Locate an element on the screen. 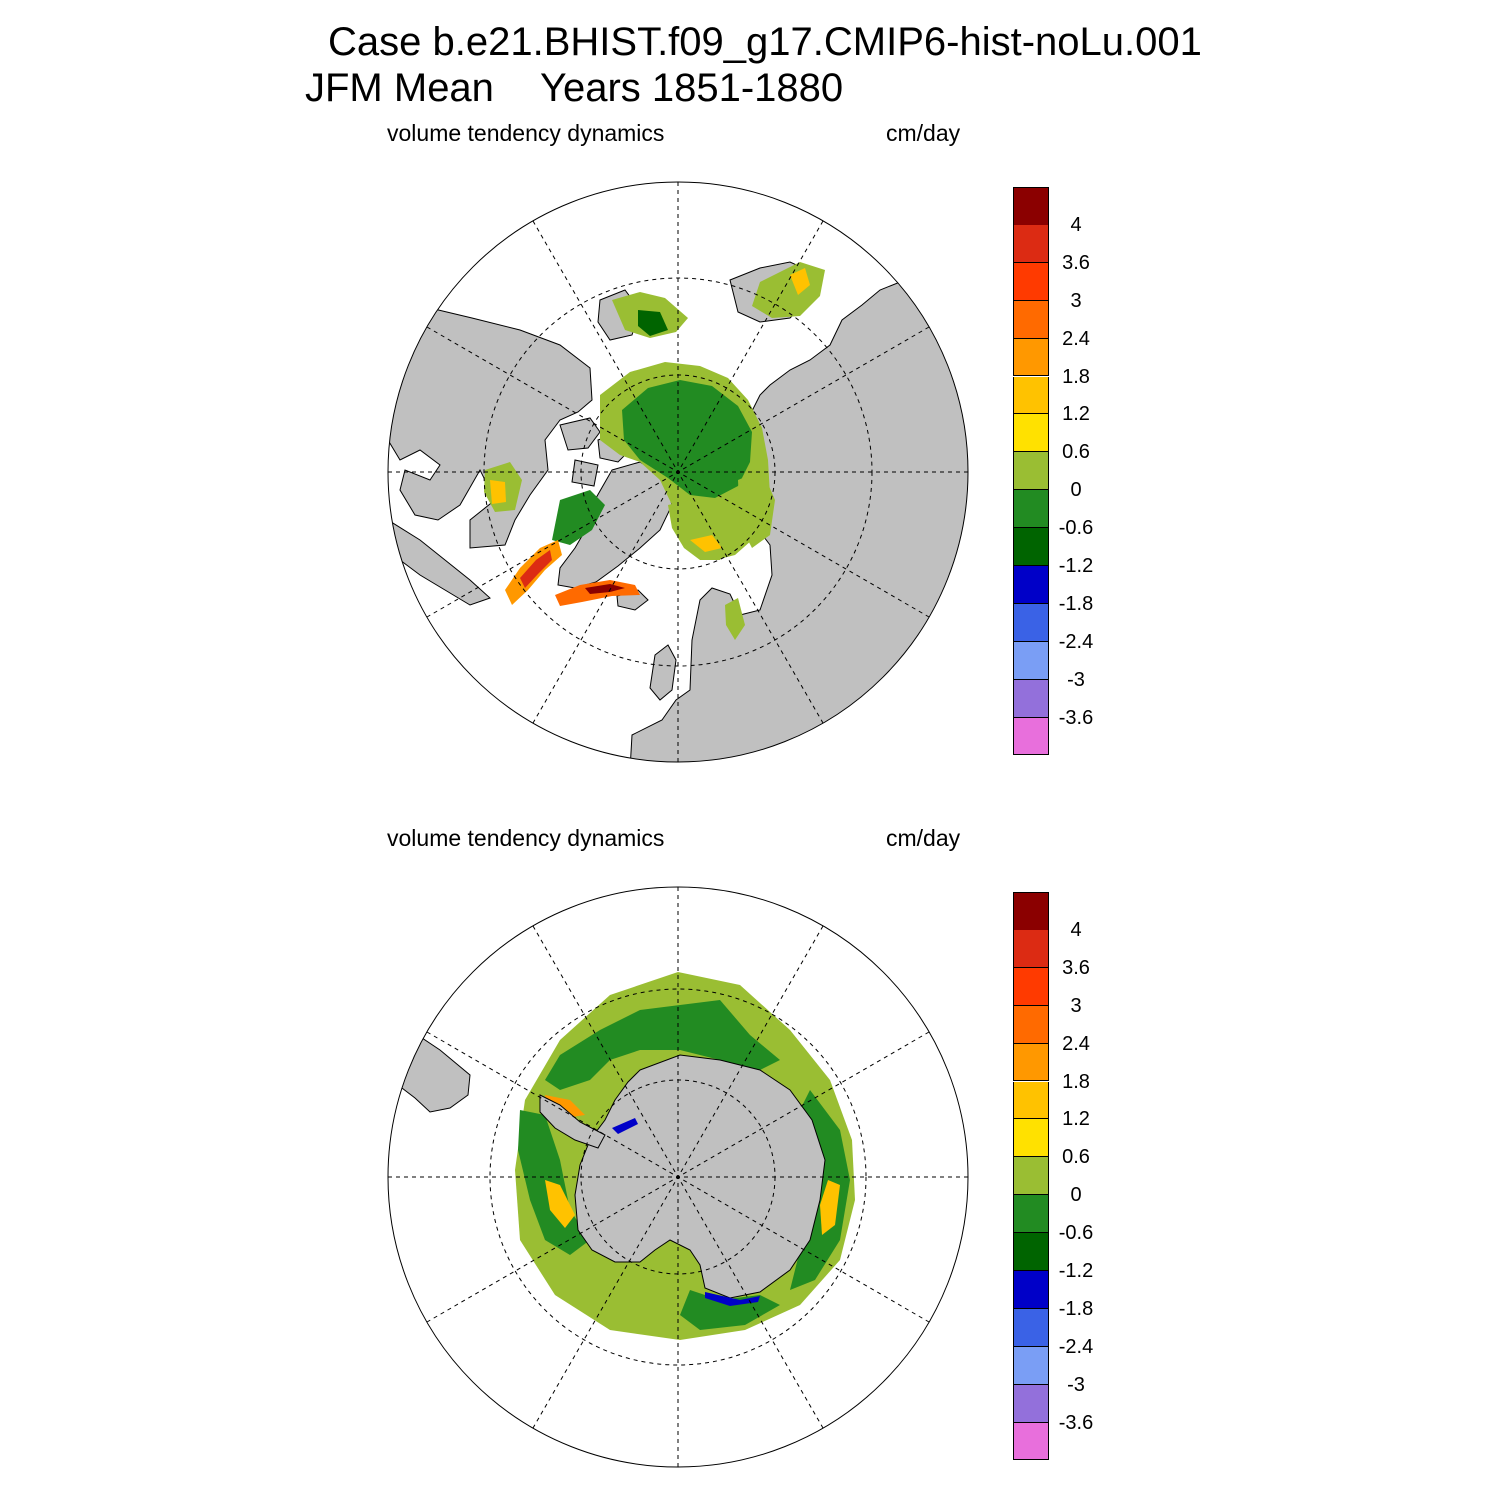 The height and width of the screenshot is (1500, 1500). north-colorbar-level-label: -2.4 is located at coordinates (1076, 641).